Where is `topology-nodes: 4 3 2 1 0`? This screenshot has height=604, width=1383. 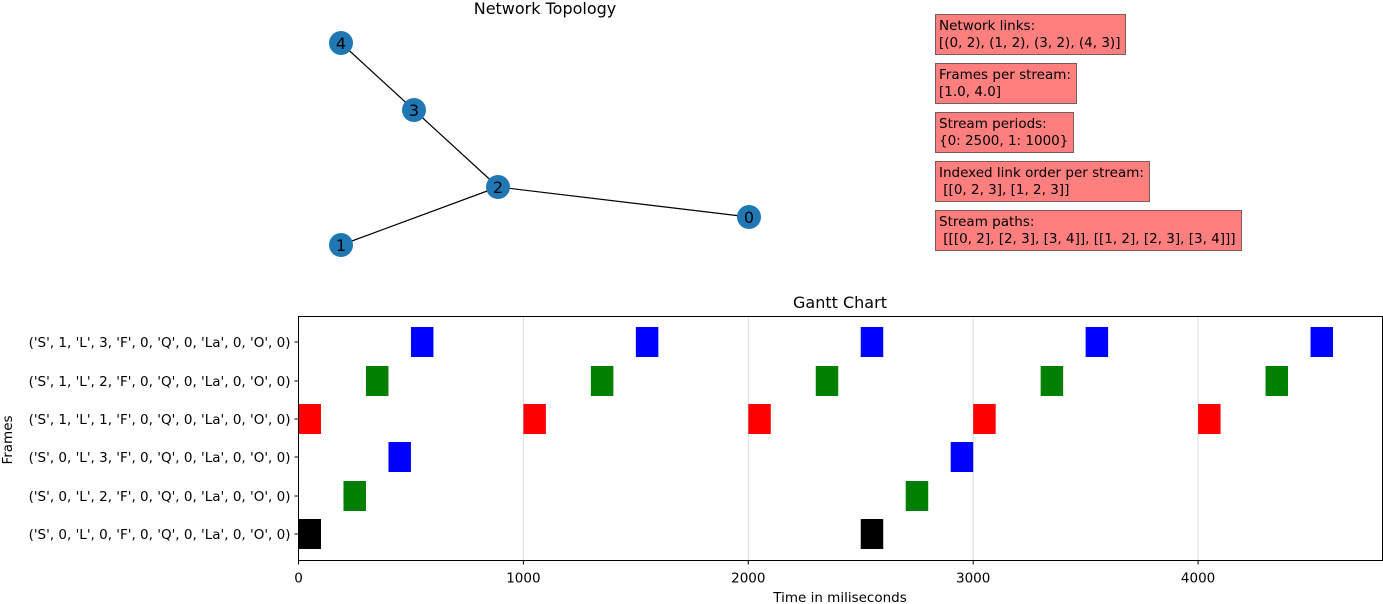
topology-nodes: 4 3 2 1 0 is located at coordinates (545, 144).